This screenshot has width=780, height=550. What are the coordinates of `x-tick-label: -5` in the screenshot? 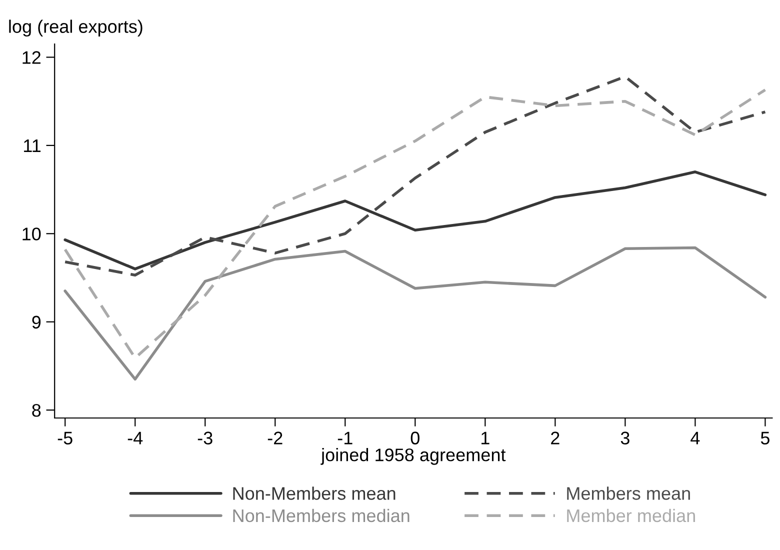 It's located at (65, 438).